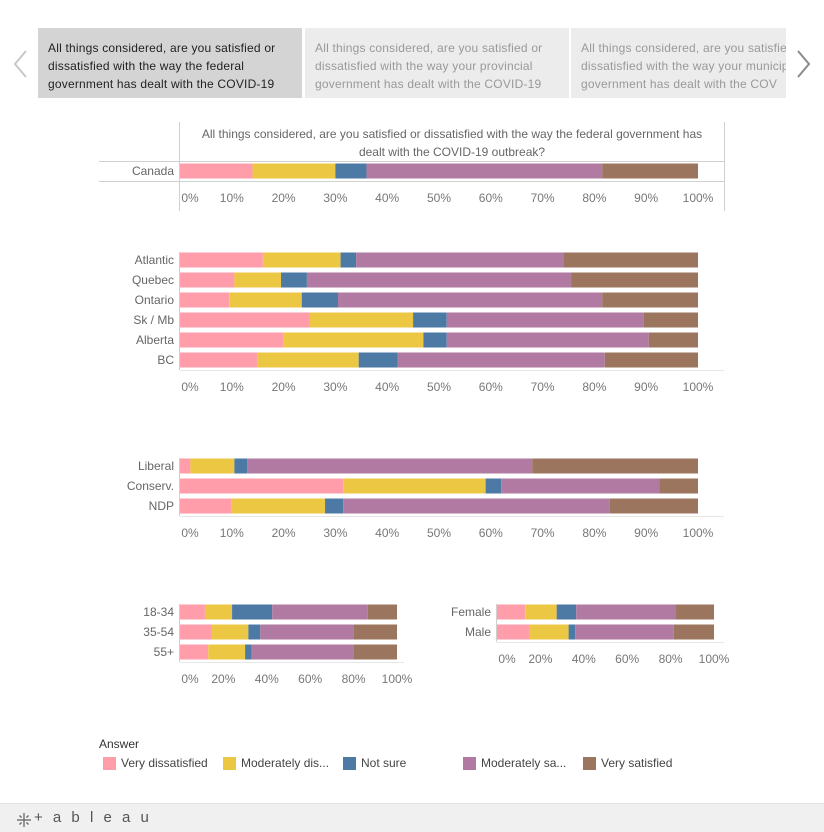 This screenshot has width=824, height=832. What do you see at coordinates (155, 340) in the screenshot?
I see `category-label: Alberta` at bounding box center [155, 340].